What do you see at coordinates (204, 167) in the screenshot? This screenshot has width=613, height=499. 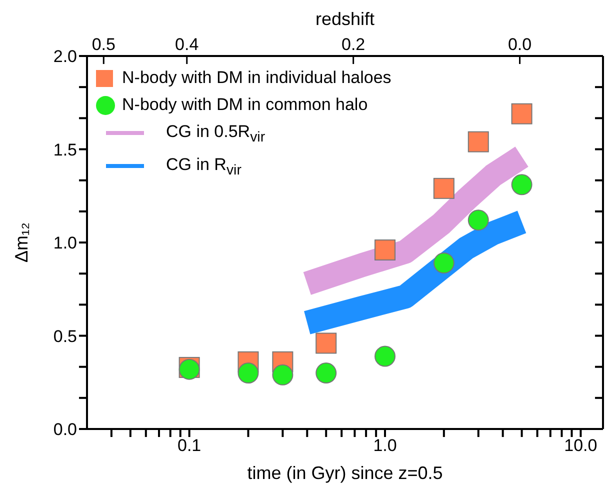 I see `legend-label: CG in R$_{vir}$` at bounding box center [204, 167].